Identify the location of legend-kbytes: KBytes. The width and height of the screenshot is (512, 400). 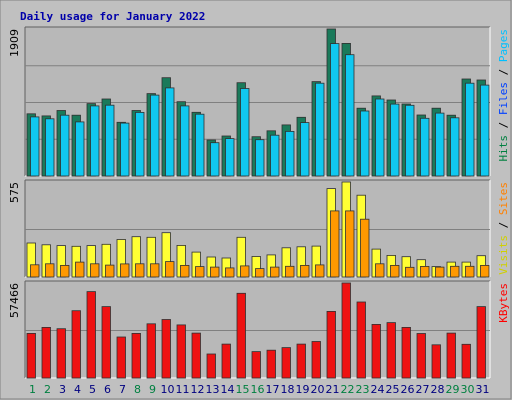
(503, 303).